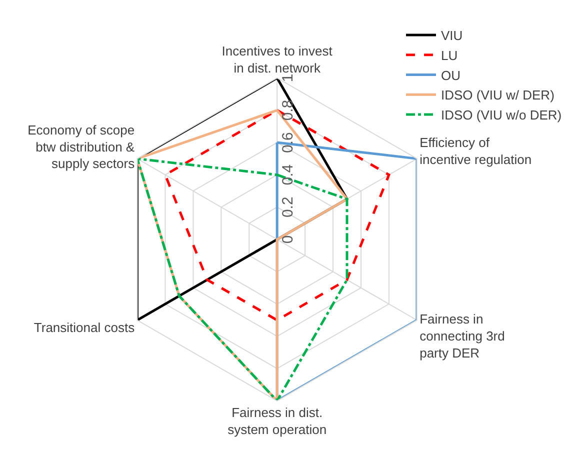  Describe the element at coordinates (85, 328) in the screenshot. I see `spoke-label: Transitional costs` at that location.